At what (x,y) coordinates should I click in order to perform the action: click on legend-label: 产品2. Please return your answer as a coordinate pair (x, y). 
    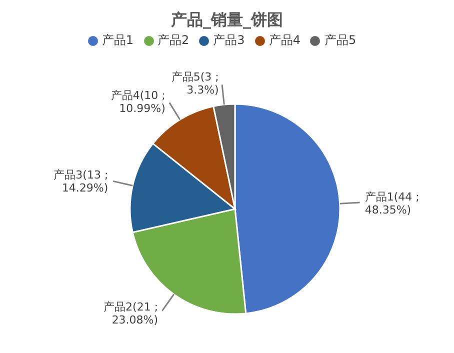
    Looking at the image, I should click on (174, 40).